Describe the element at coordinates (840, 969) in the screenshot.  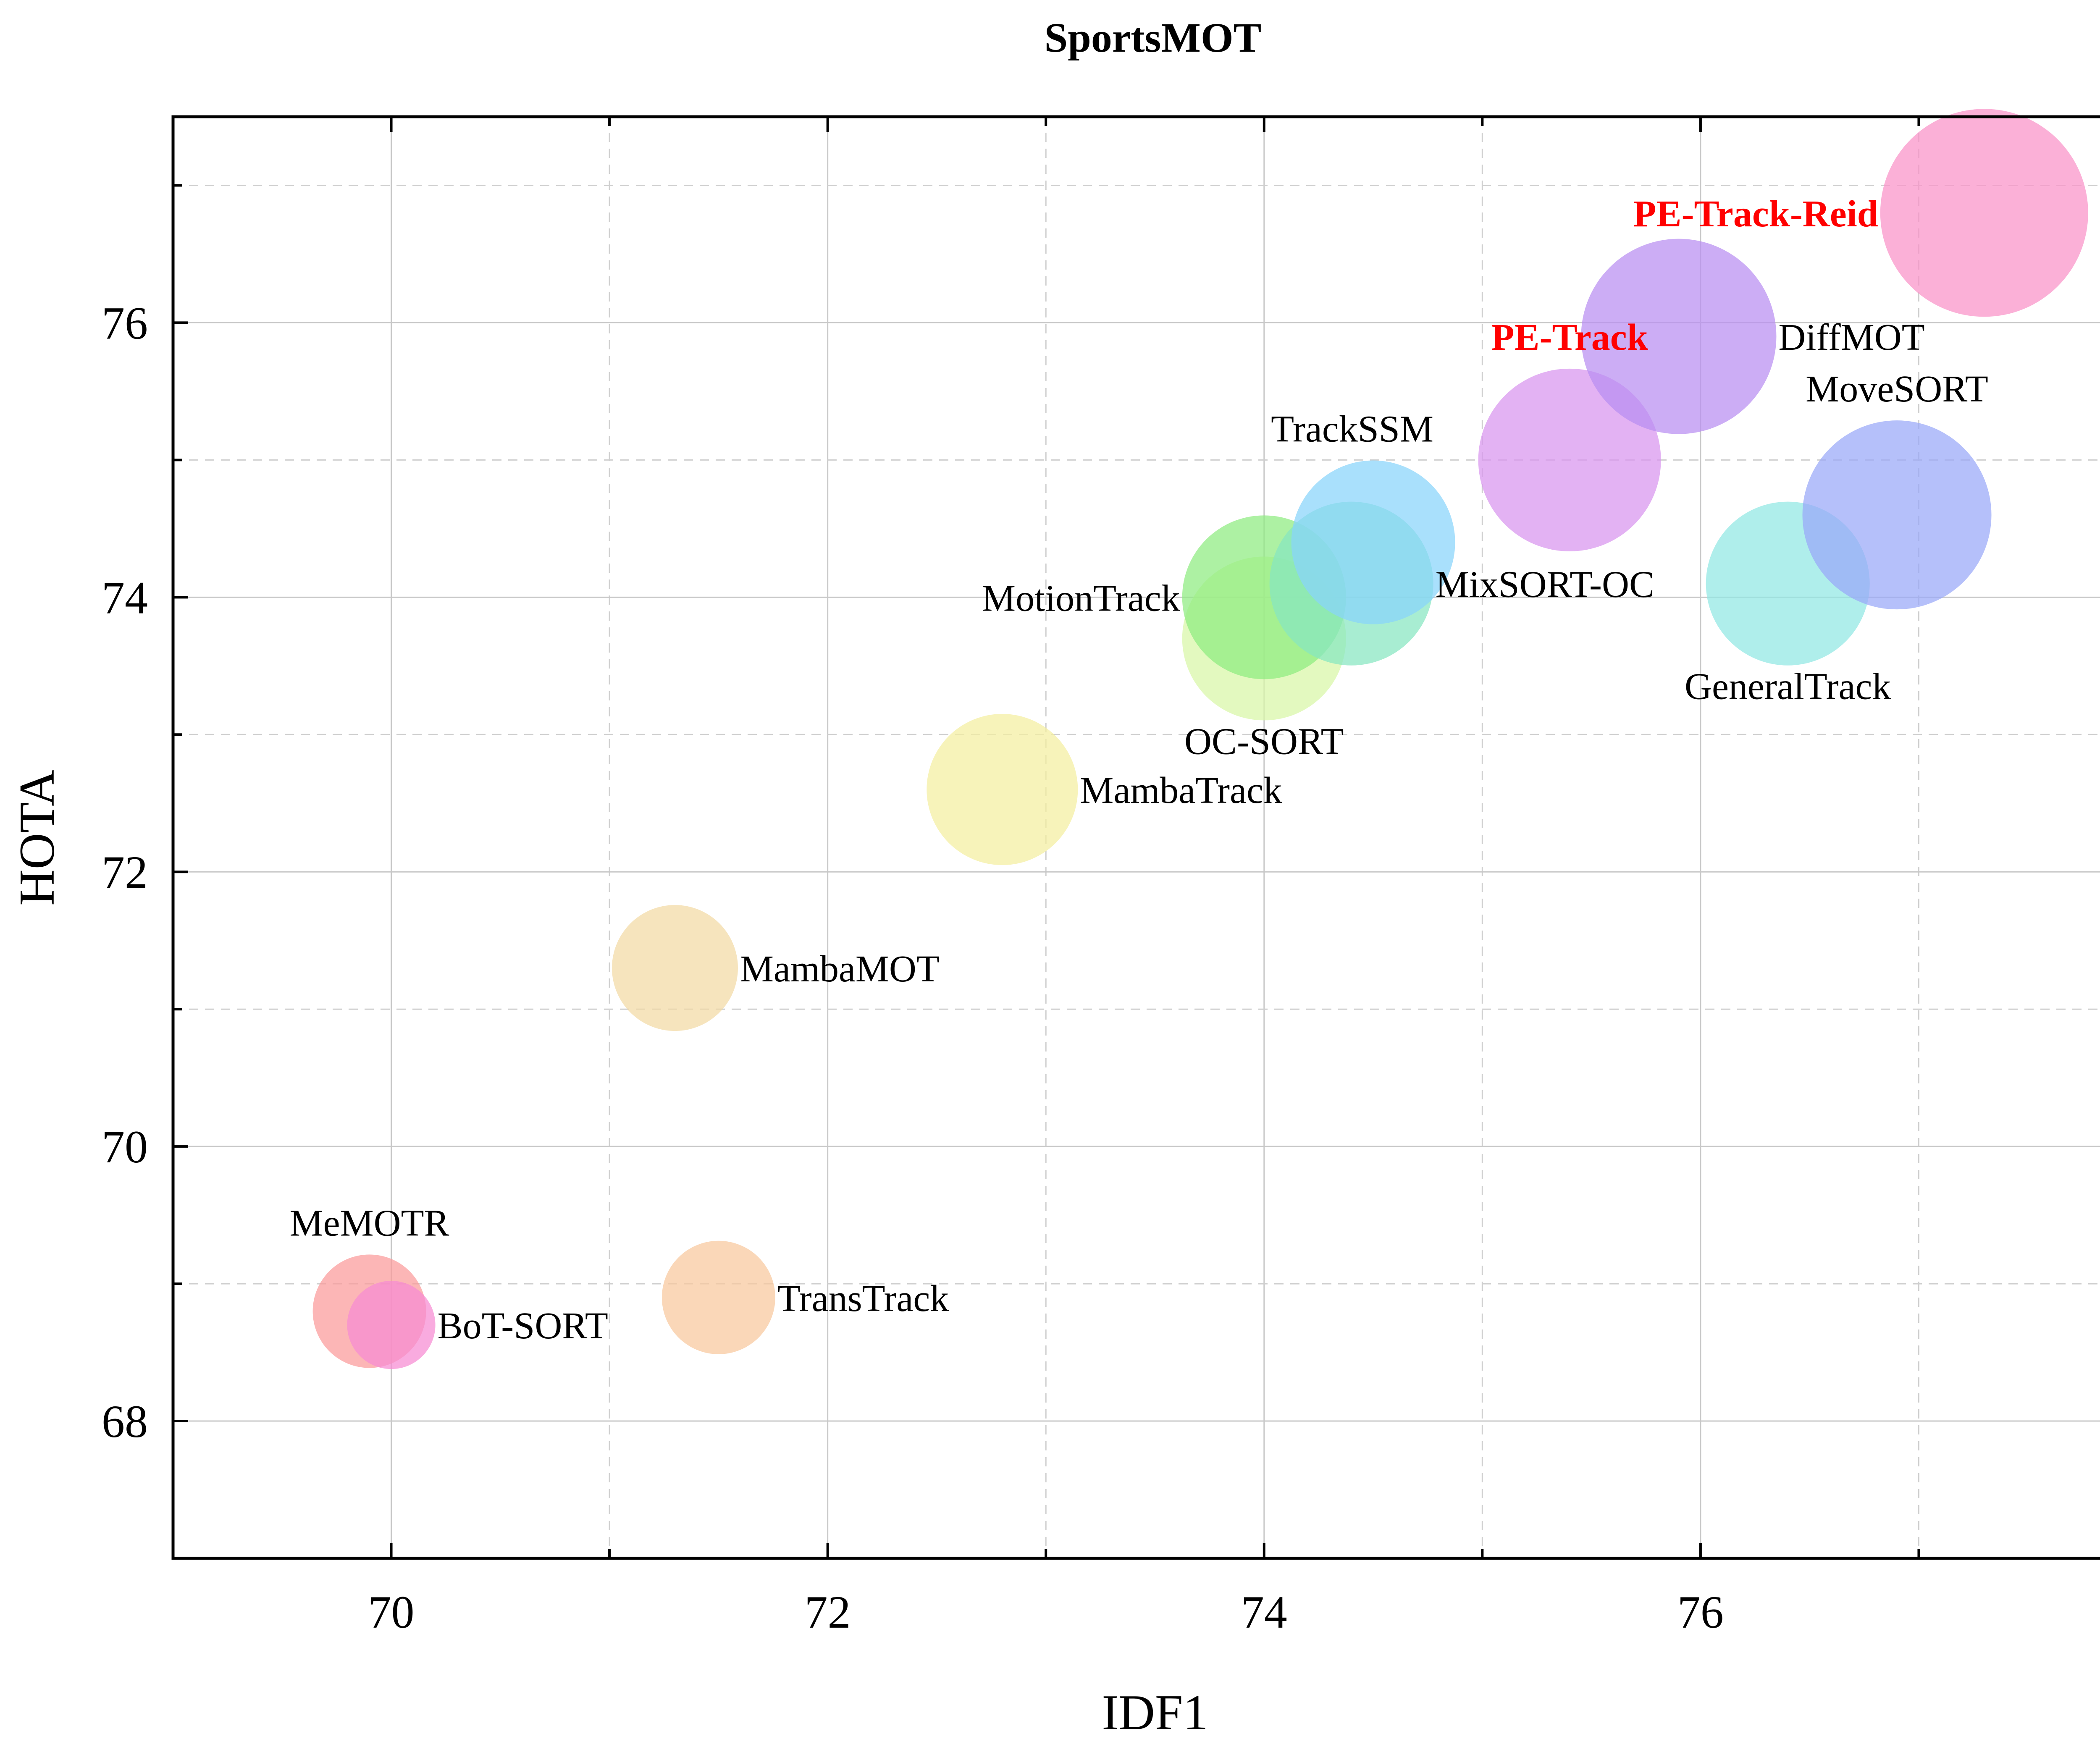
I see `point-label-mambamot: MambaMOT` at that location.